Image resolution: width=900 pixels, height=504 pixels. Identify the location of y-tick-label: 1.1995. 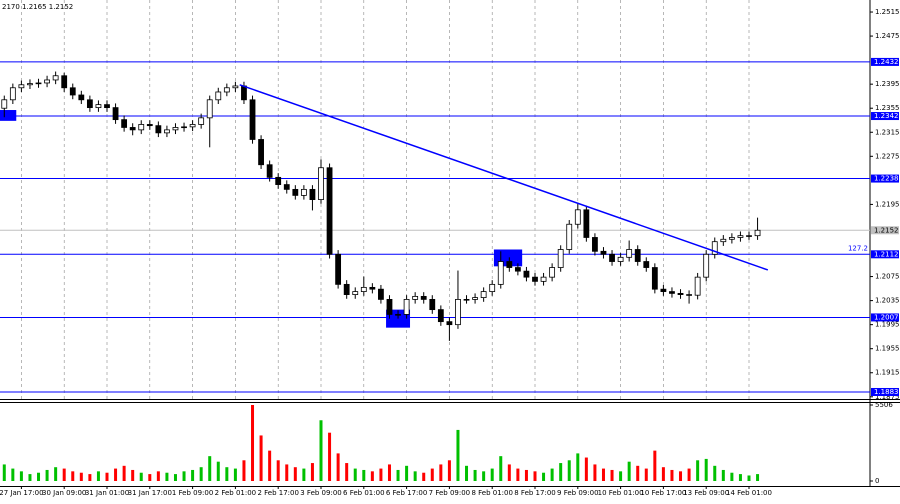
(887, 325).